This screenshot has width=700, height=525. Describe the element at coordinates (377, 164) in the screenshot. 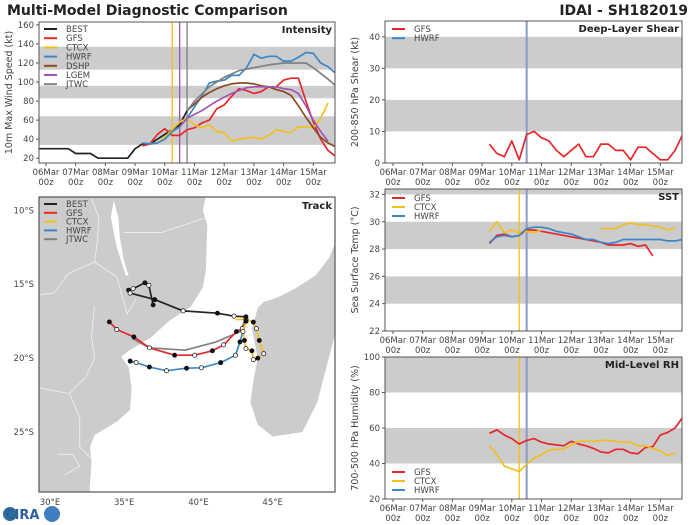

I see `y-tick-label: 0` at that location.